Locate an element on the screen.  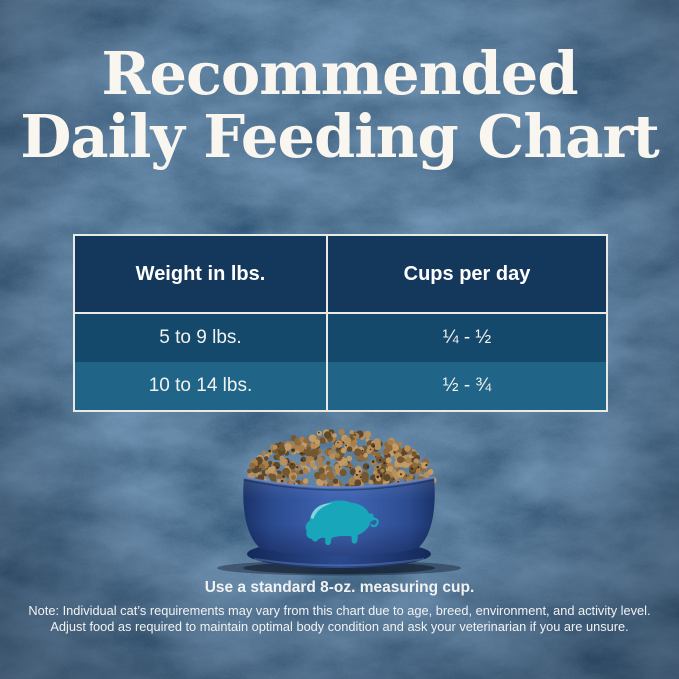
bowl-illustration is located at coordinates (339, 500).